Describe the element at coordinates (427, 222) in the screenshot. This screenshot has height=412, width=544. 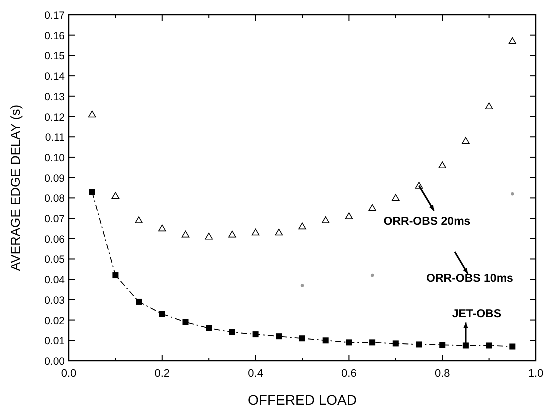
I see `annotation: ORR-OBS 20ms` at that location.